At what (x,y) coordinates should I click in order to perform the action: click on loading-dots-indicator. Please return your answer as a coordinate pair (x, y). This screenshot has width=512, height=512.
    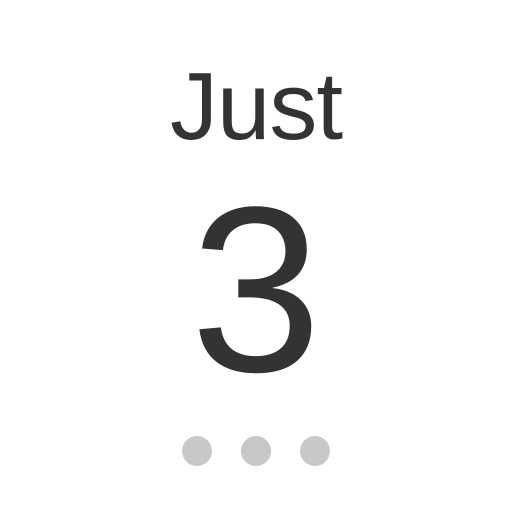
    Looking at the image, I should click on (256, 451).